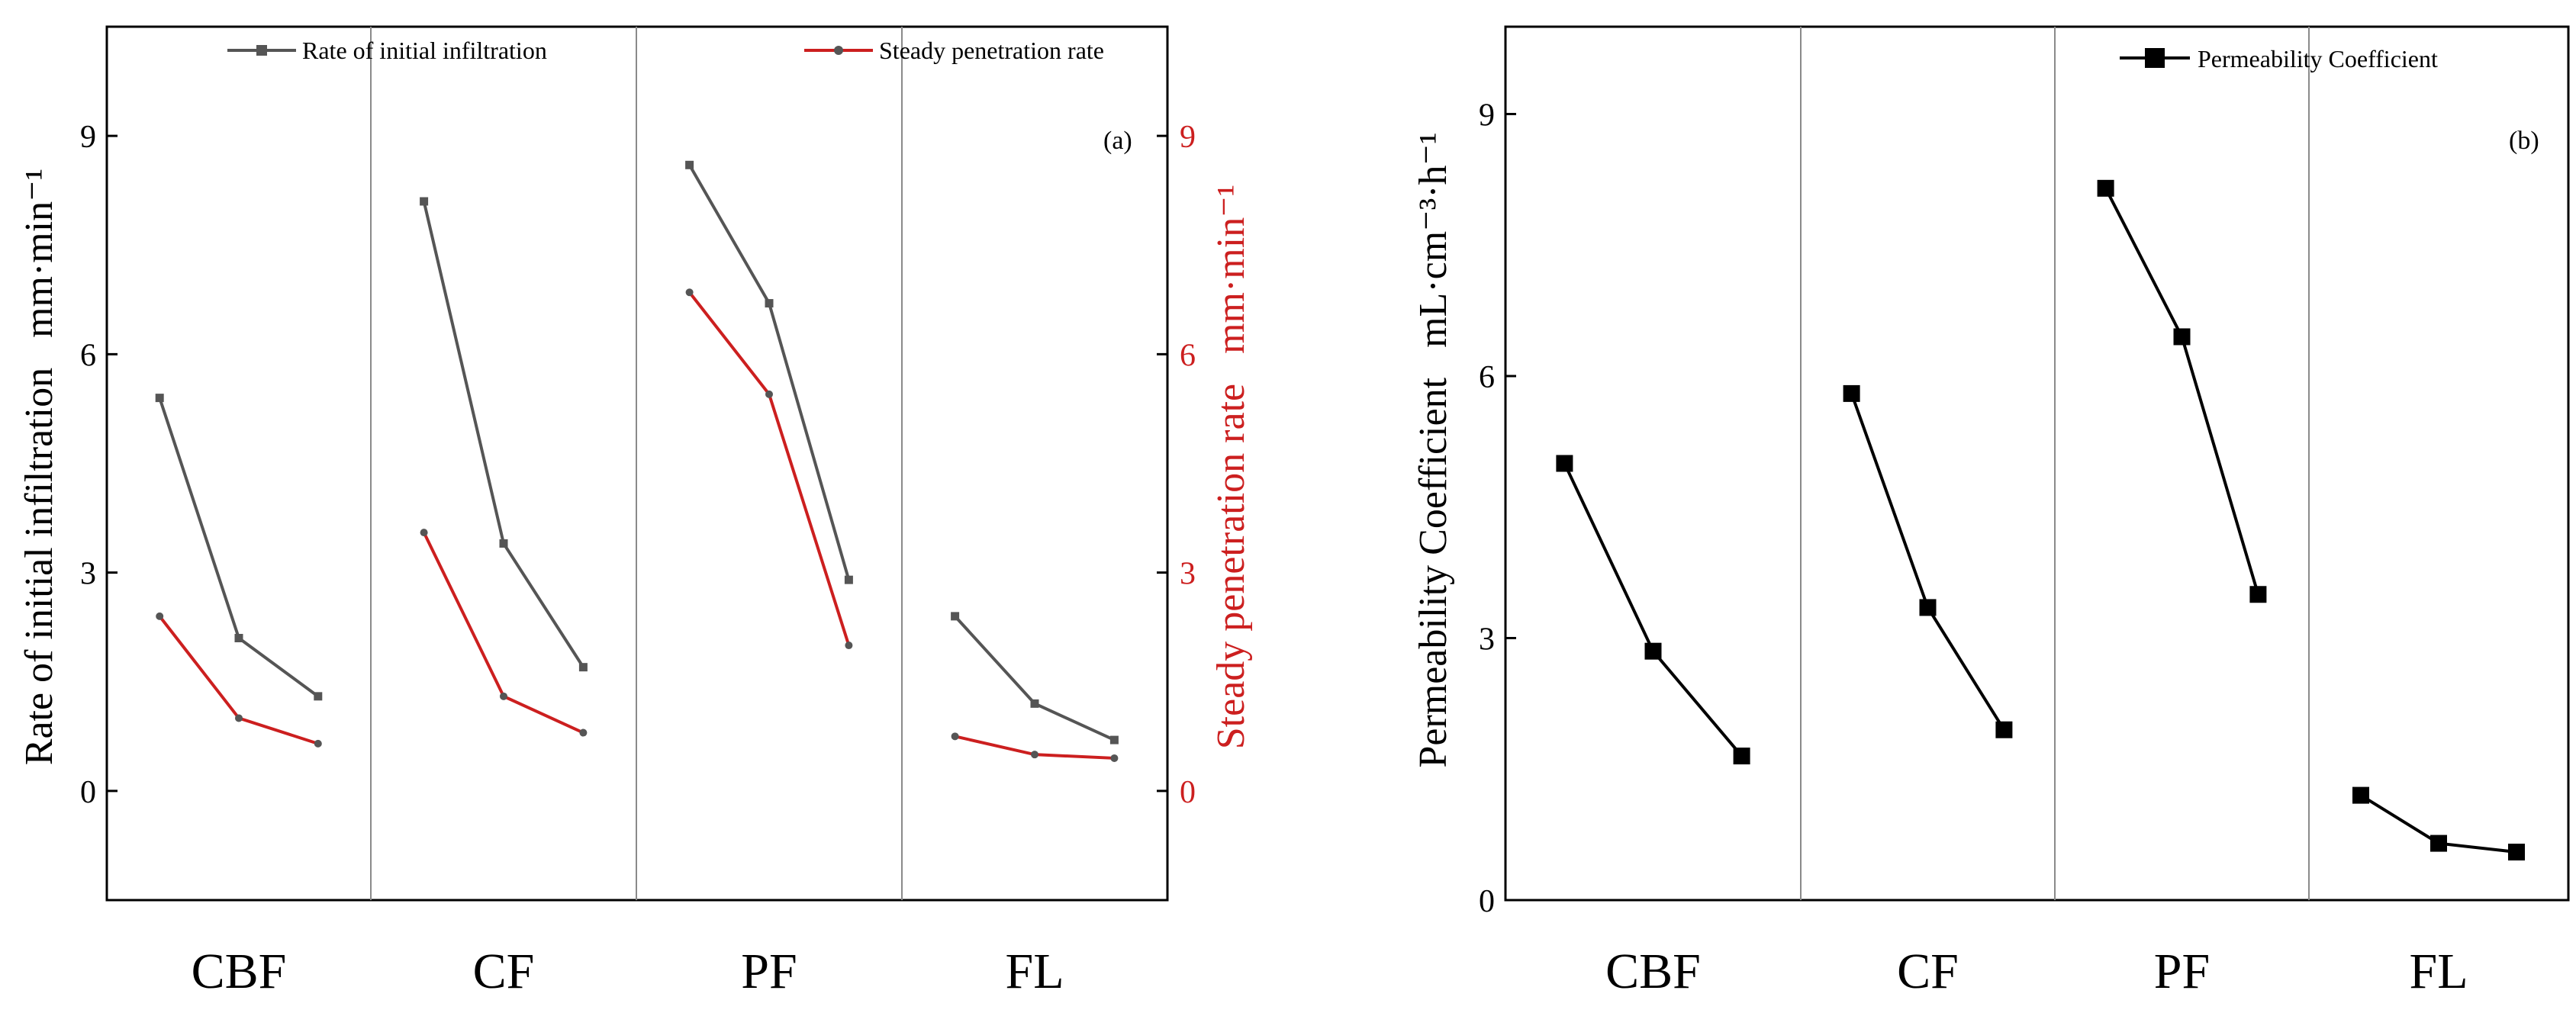 The image size is (2576, 1013). I want to click on b-group-label-cbf: CBF, so click(1653, 972).